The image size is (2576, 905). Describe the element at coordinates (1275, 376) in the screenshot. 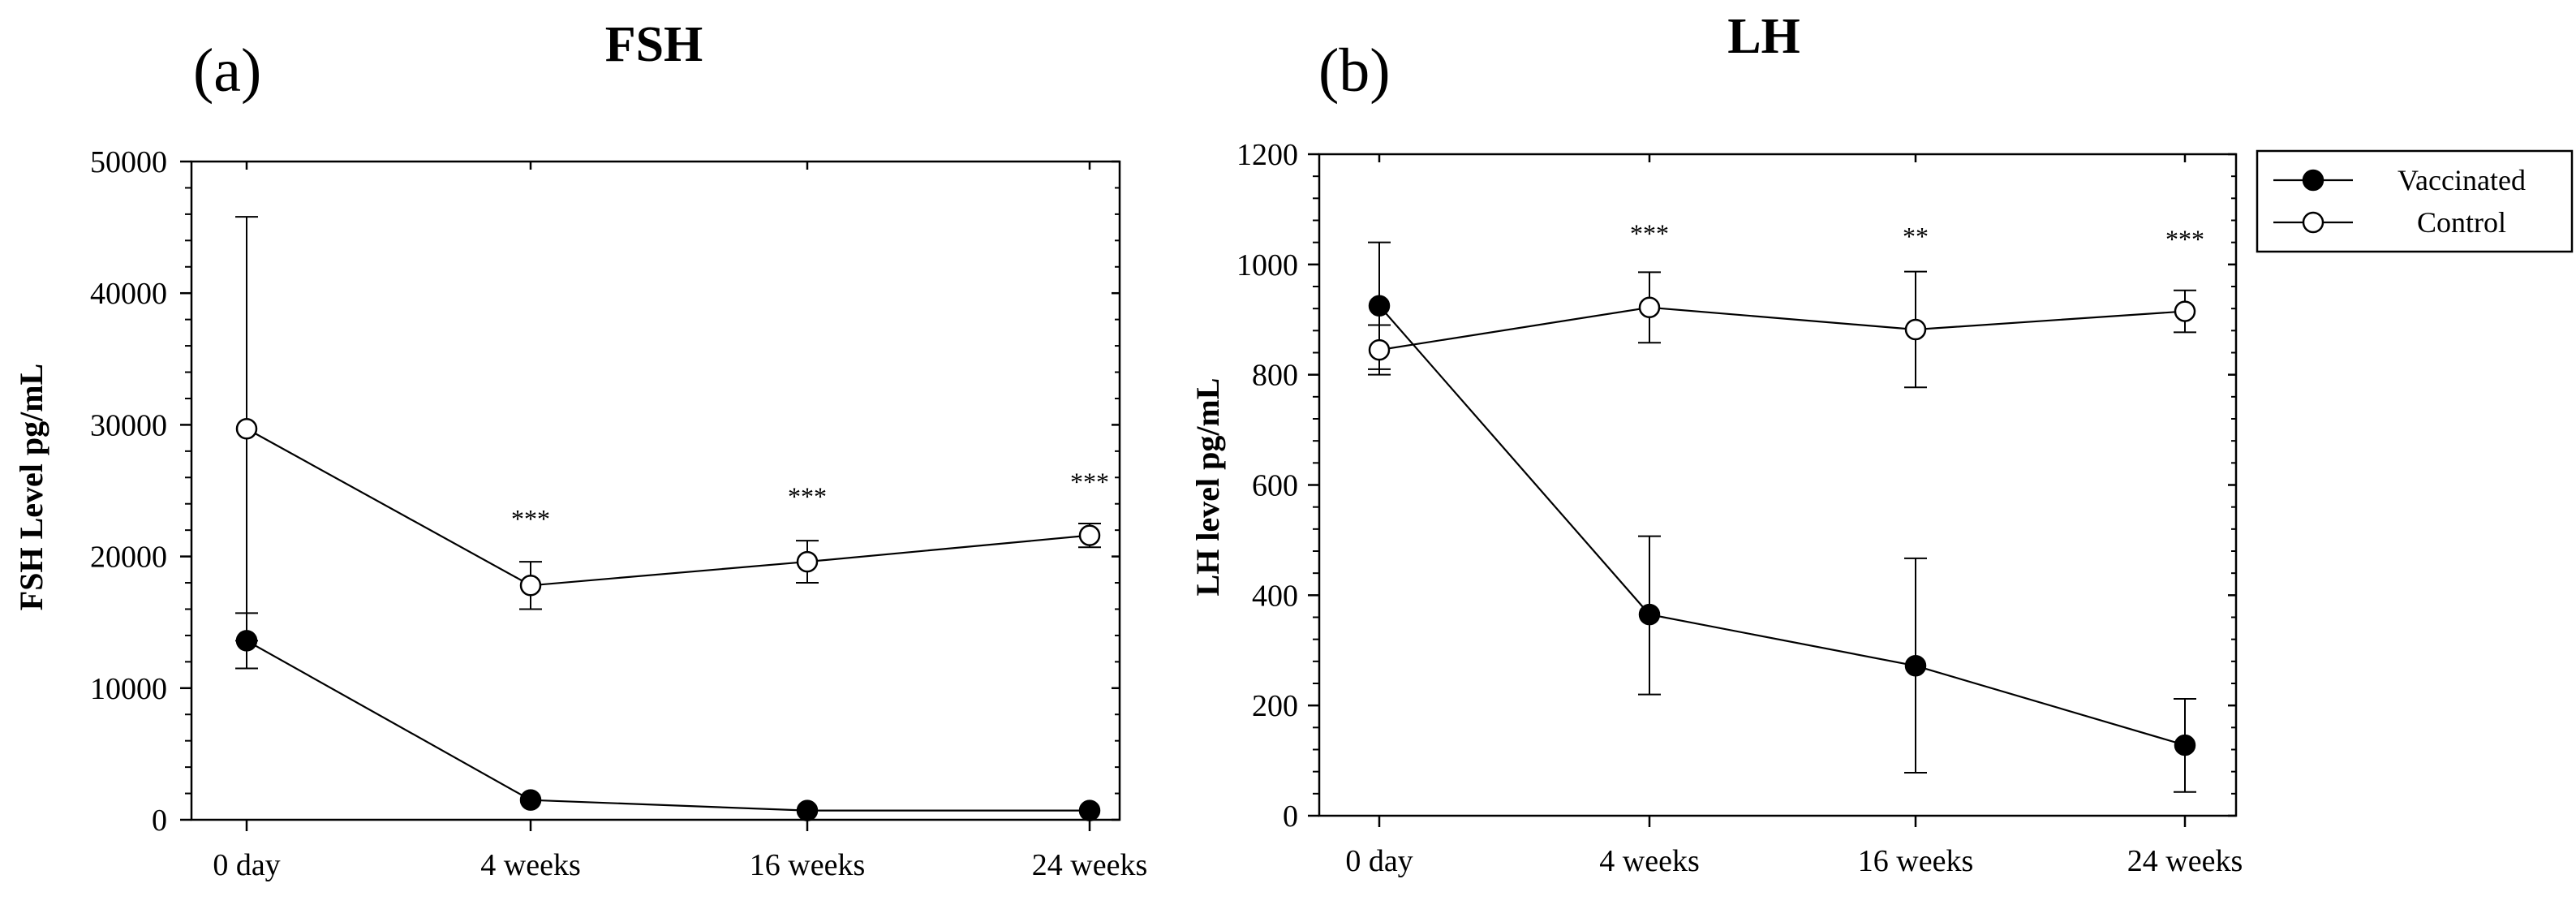

I see `y-tick-label: 800` at that location.